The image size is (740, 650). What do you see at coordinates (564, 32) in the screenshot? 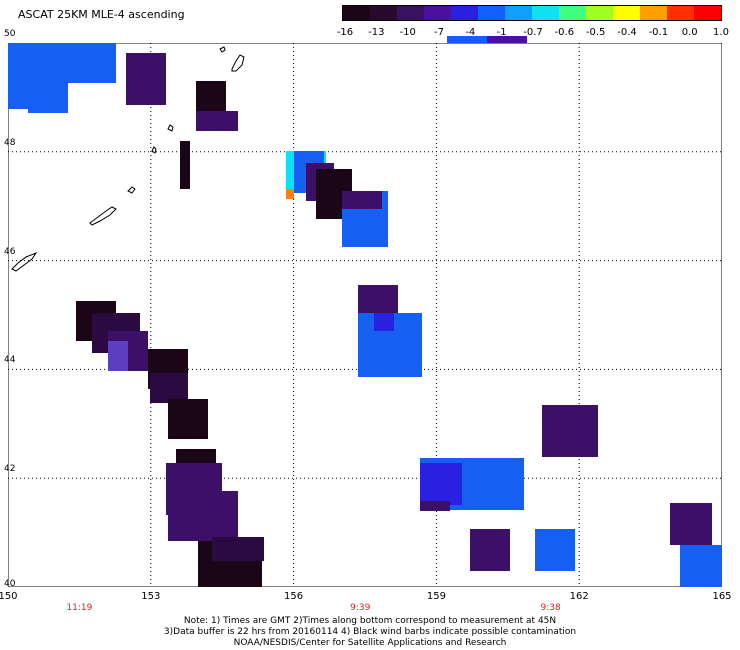
I see `color-scale-tick-label: -0.6` at bounding box center [564, 32].